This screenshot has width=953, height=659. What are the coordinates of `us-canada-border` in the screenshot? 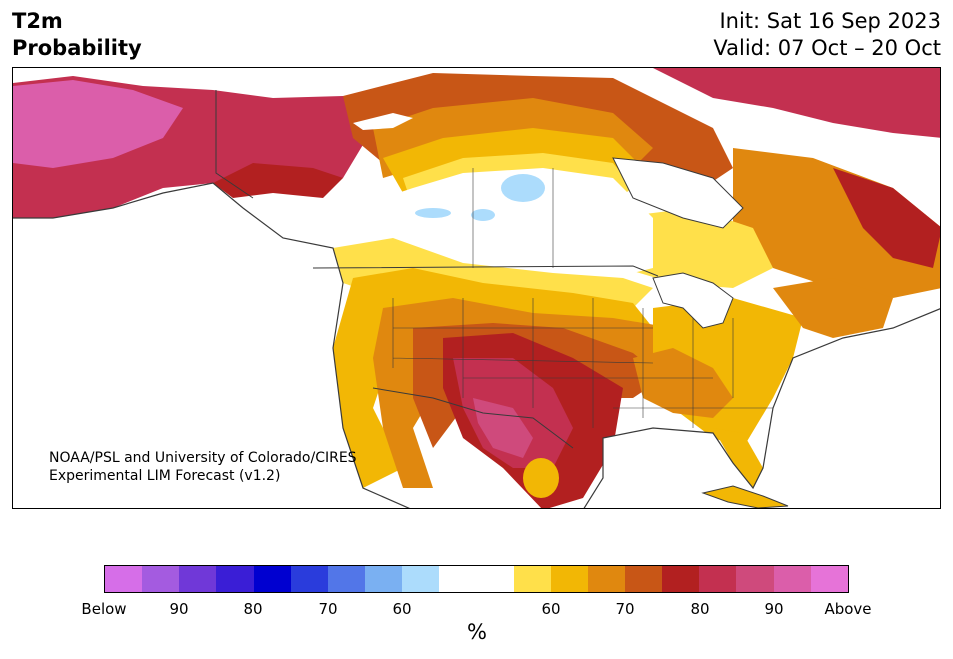 It's located at (485, 271).